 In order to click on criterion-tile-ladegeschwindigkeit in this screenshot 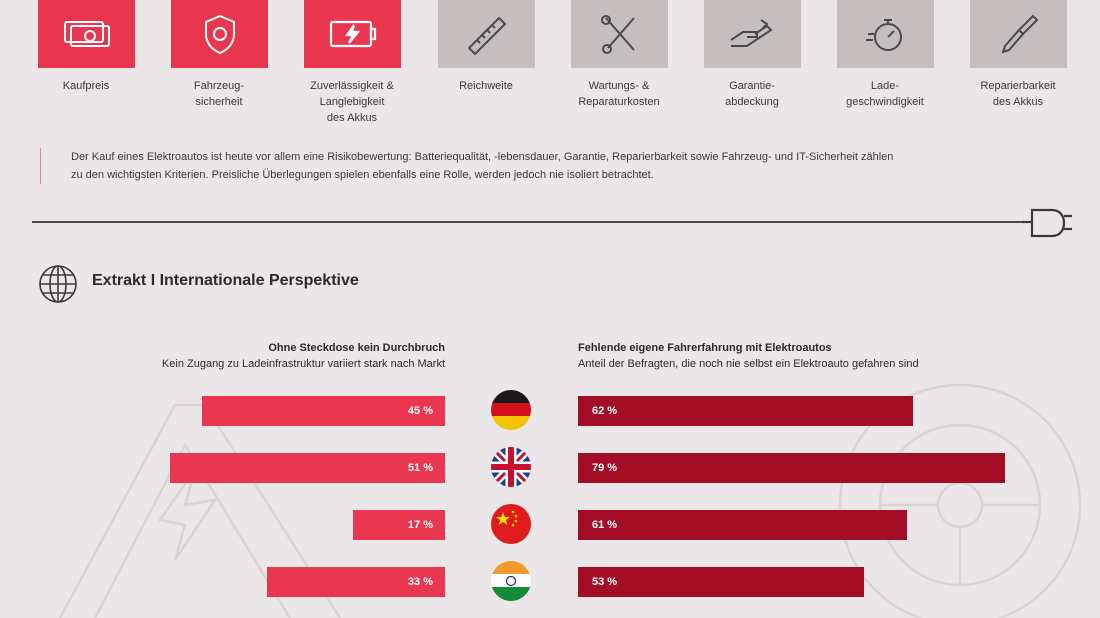, I will do `click(885, 34)`.